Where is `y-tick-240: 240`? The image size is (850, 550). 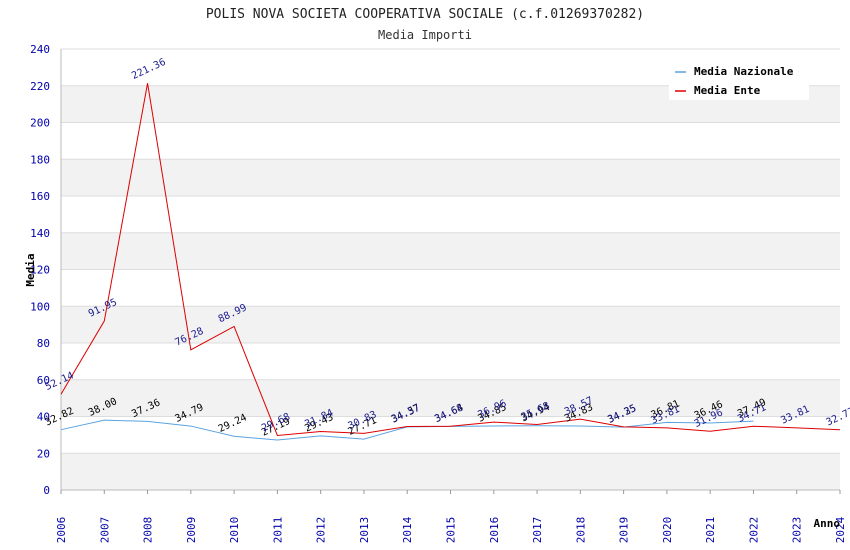
y-tick-240: 240 is located at coordinates (40, 49).